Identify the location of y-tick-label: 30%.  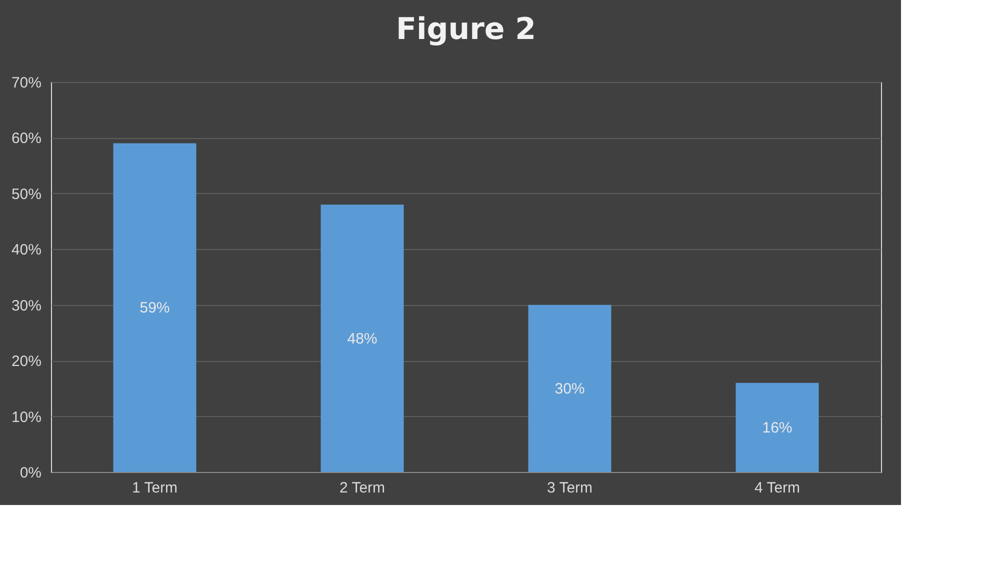
(26, 305).